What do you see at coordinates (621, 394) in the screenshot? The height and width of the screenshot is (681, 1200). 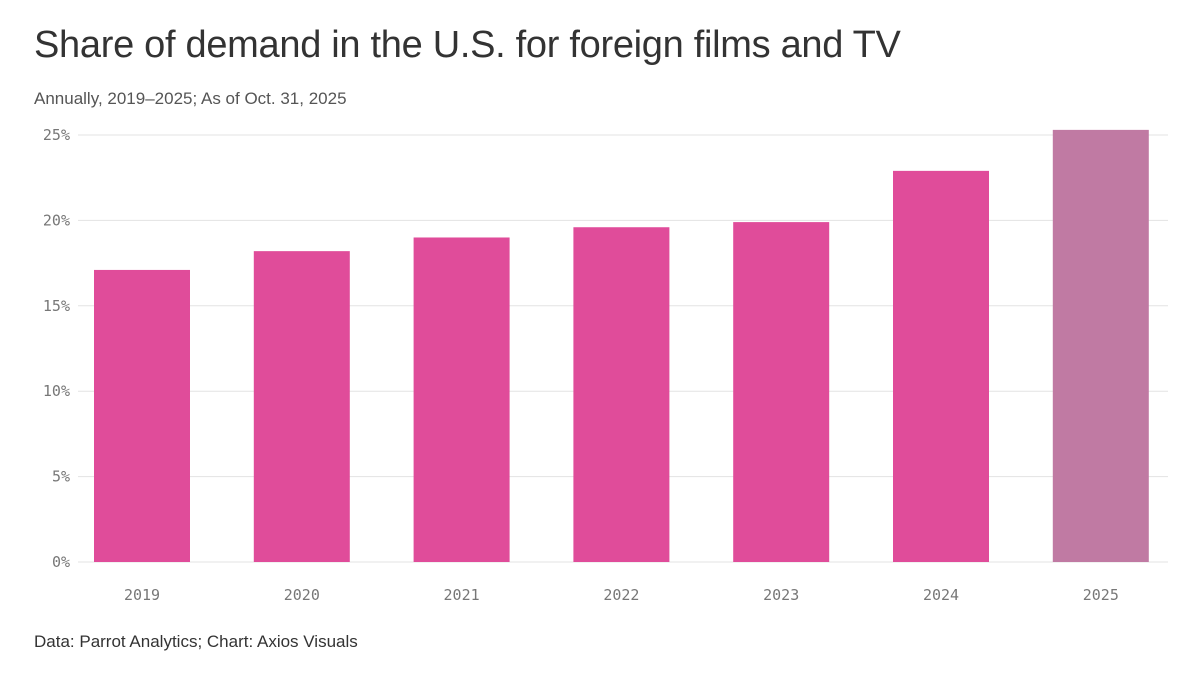 I see `bar-2022` at bounding box center [621, 394].